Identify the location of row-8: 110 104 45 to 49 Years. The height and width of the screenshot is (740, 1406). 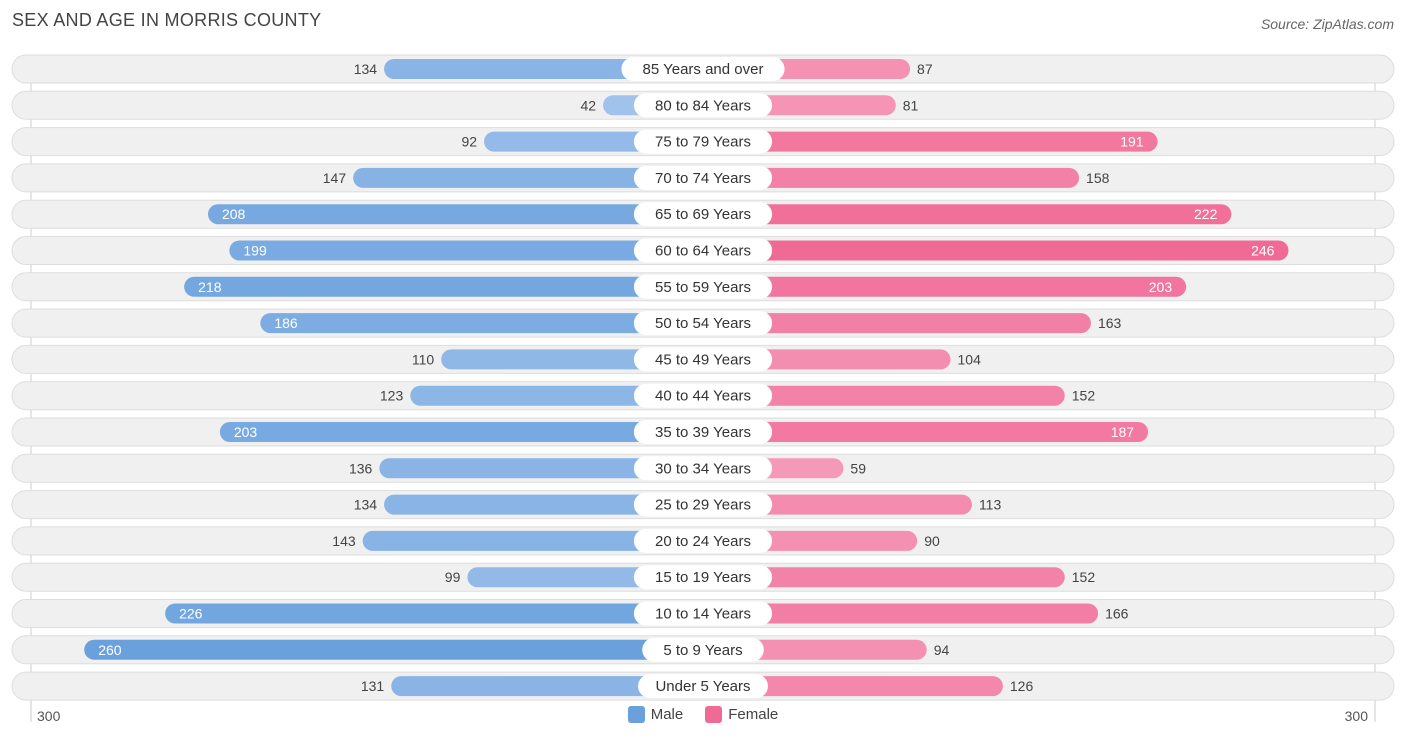
(703, 359).